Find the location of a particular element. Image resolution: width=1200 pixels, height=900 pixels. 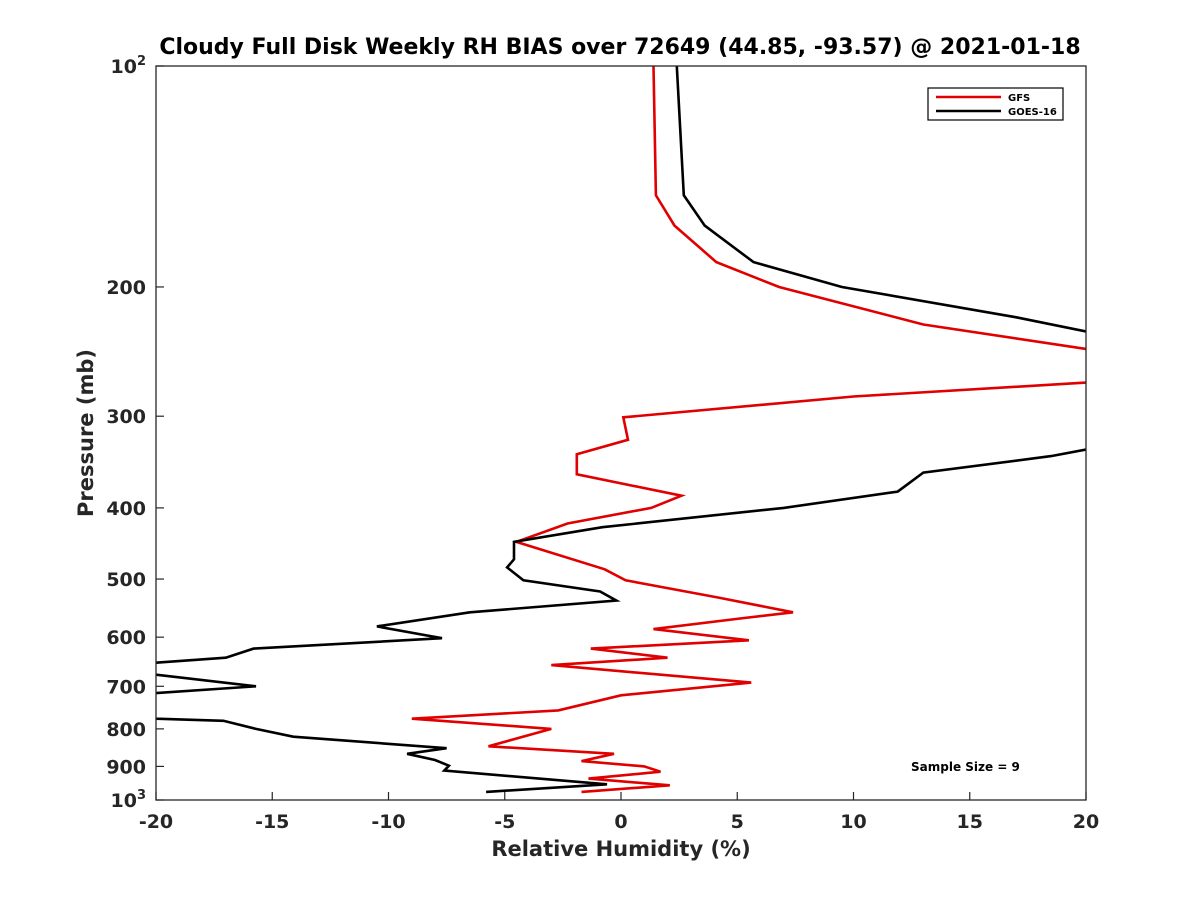

y-tick-label: 900 is located at coordinates (126, 767).